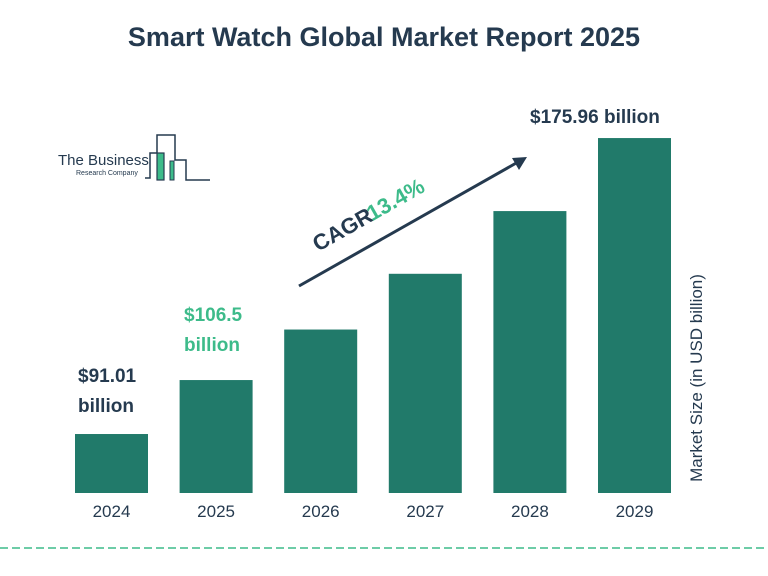  Describe the element at coordinates (111, 463) in the screenshot. I see `bar-2024` at that location.